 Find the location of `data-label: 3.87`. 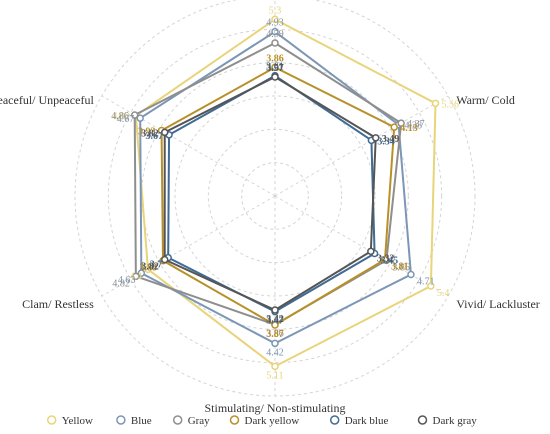

data-label: 3.87 is located at coordinates (275, 334).